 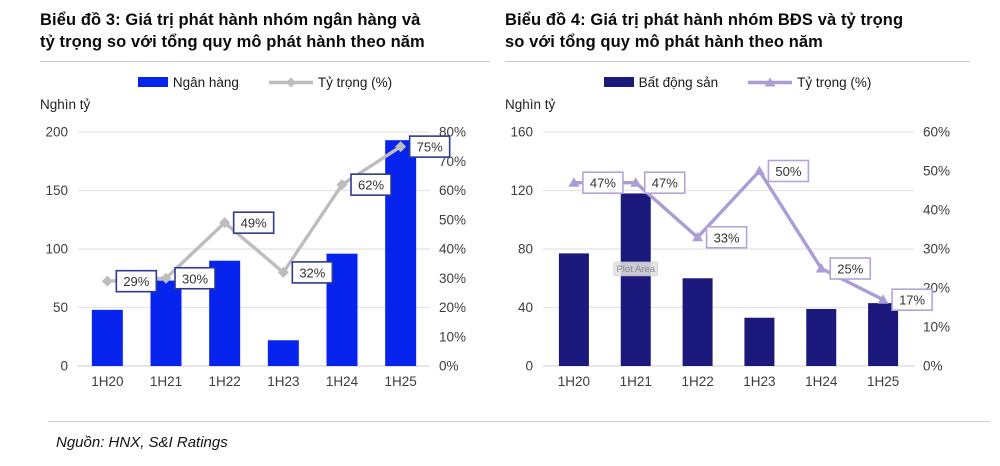 What do you see at coordinates (525, 307) in the screenshot?
I see `svg-text: 40` at bounding box center [525, 307].